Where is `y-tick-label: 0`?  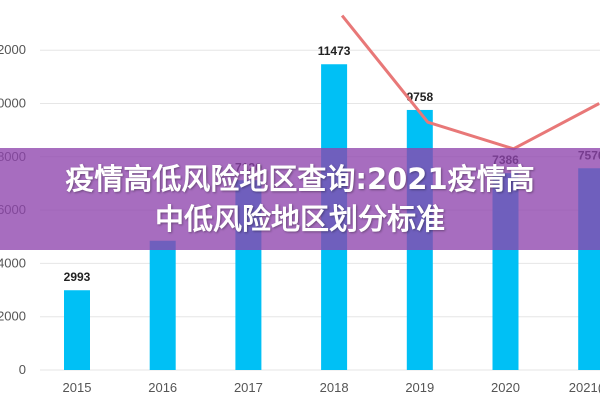
y-tick-label: 0 is located at coordinates (22, 369).